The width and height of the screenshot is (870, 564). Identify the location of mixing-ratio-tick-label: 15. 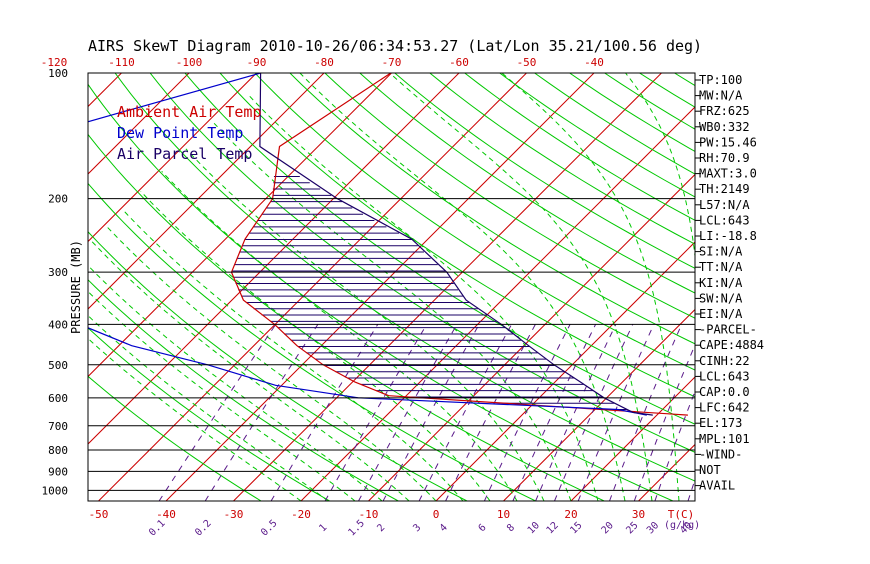
(576, 528).